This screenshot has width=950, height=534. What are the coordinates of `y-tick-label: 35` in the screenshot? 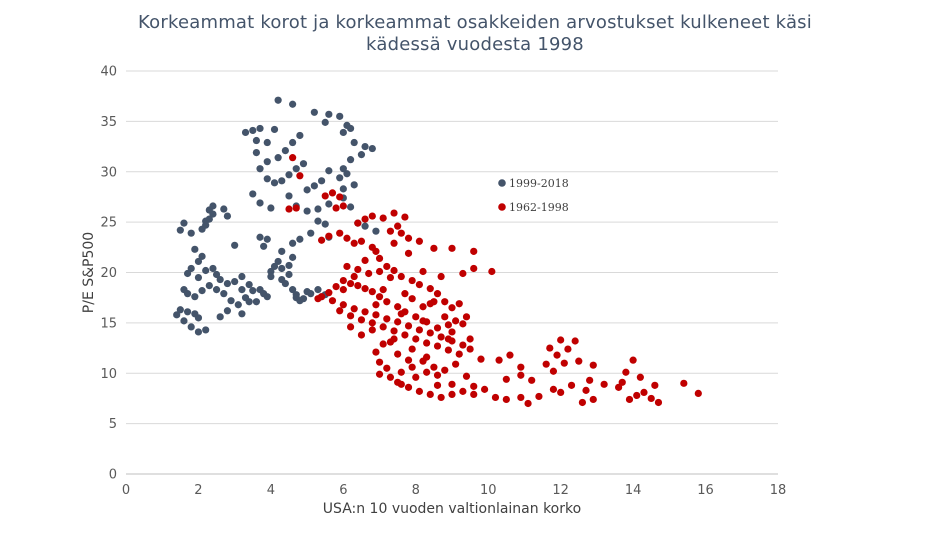 It's located at (108, 122).